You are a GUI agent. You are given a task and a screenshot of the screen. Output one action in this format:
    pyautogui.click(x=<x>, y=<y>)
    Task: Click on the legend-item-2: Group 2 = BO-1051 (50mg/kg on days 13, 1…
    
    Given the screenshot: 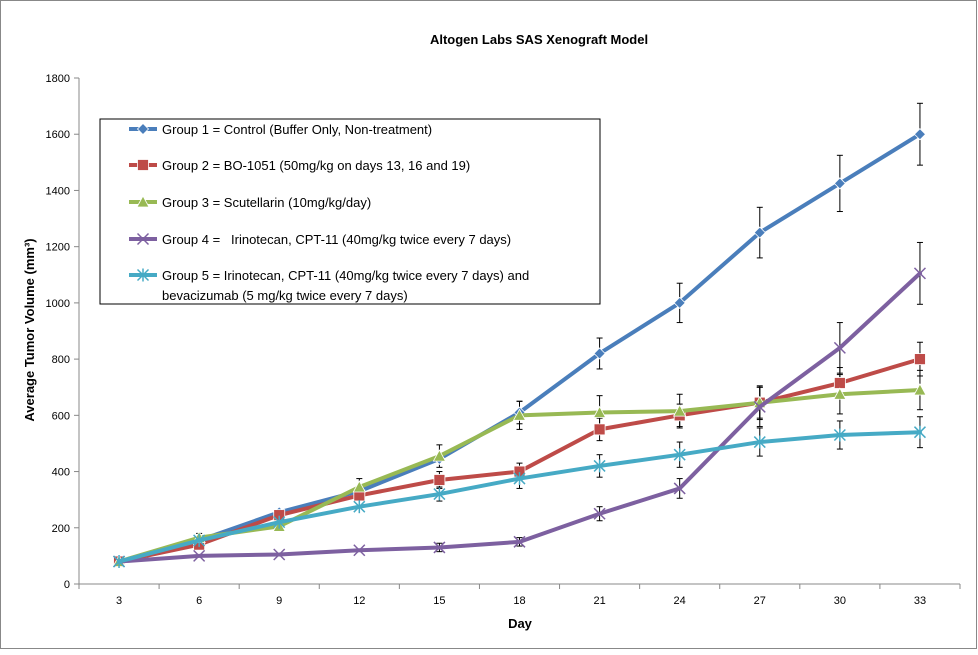 What is the action you would take?
    pyautogui.click(x=299, y=165)
    